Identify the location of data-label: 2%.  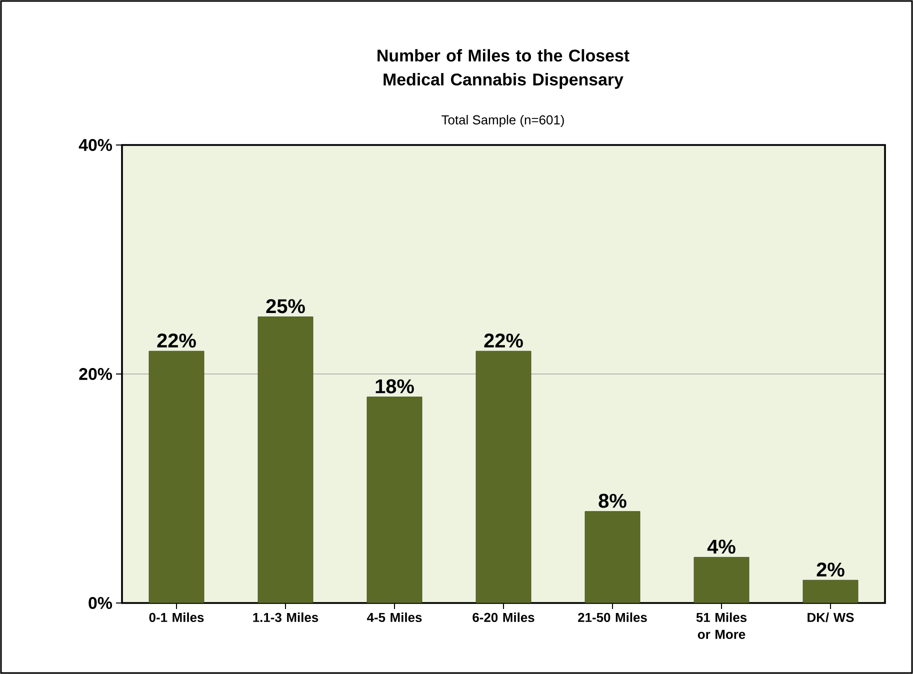
(830, 569).